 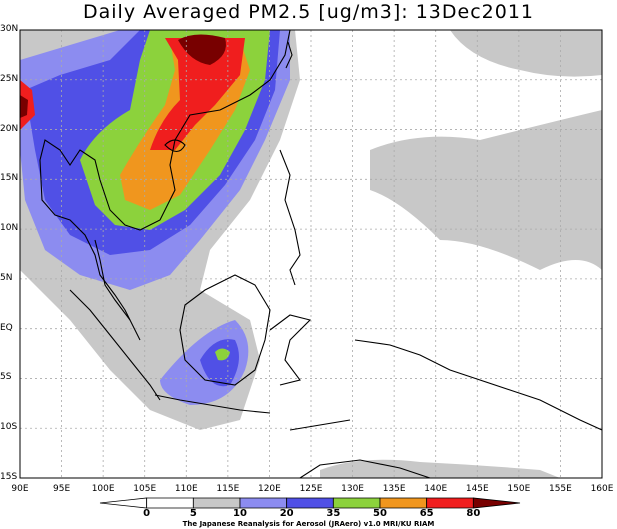 What do you see at coordinates (9, 128) in the screenshot?
I see `lat-label: 20N` at bounding box center [9, 128].